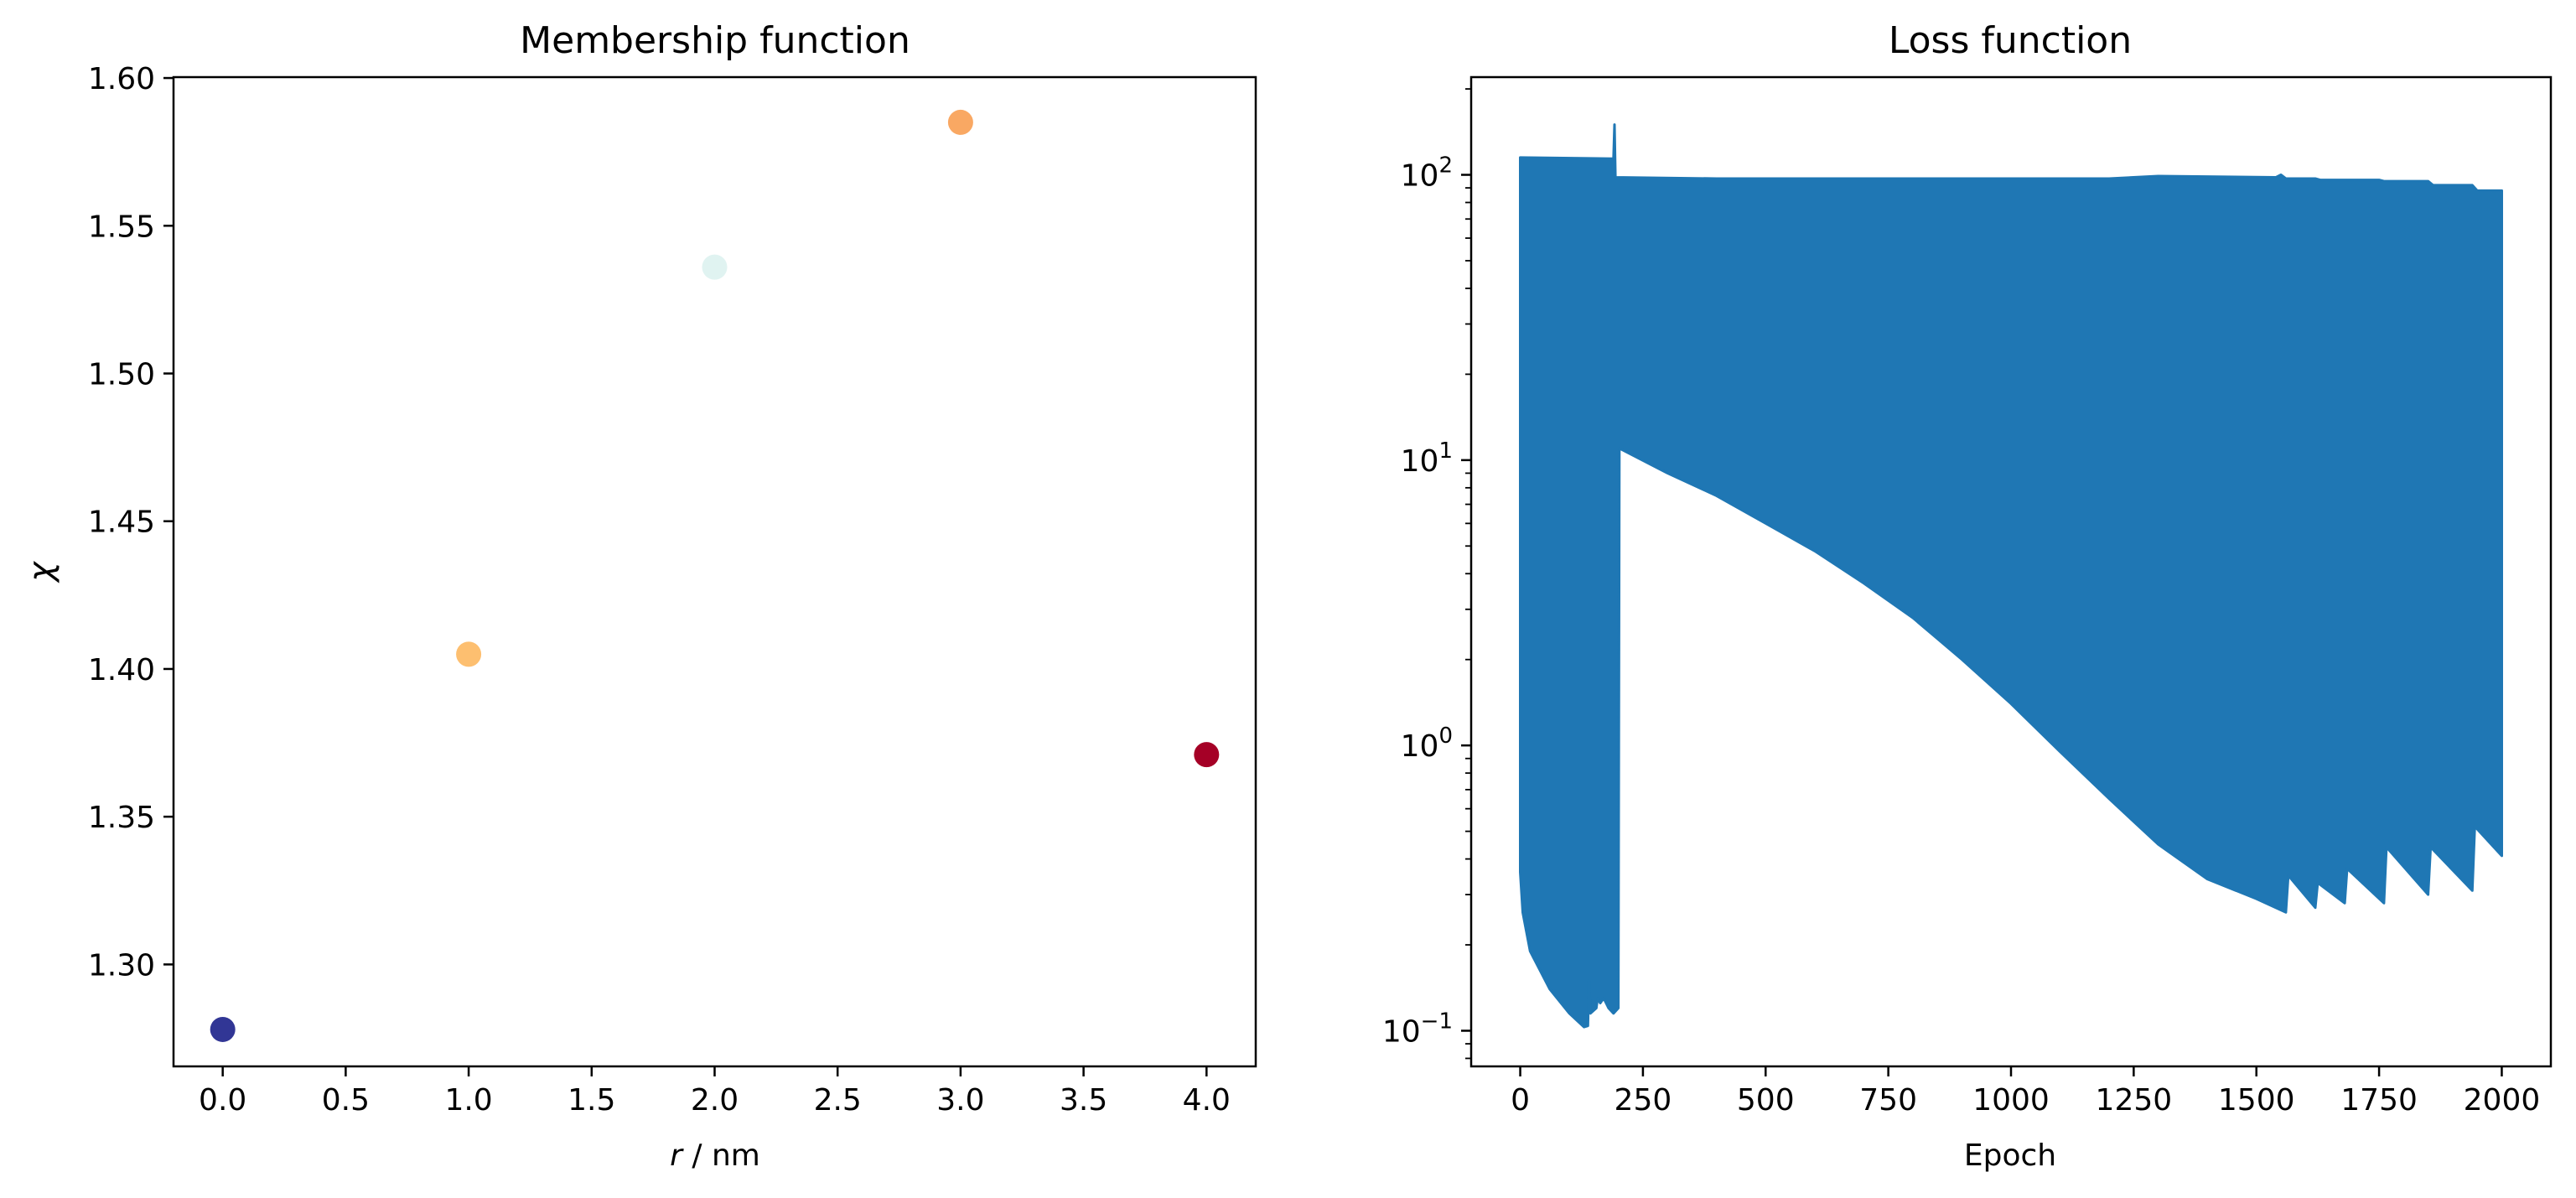 The height and width of the screenshot is (1198, 2576). Describe the element at coordinates (2502, 1100) in the screenshot. I see `x-tick-label: 2000` at that location.